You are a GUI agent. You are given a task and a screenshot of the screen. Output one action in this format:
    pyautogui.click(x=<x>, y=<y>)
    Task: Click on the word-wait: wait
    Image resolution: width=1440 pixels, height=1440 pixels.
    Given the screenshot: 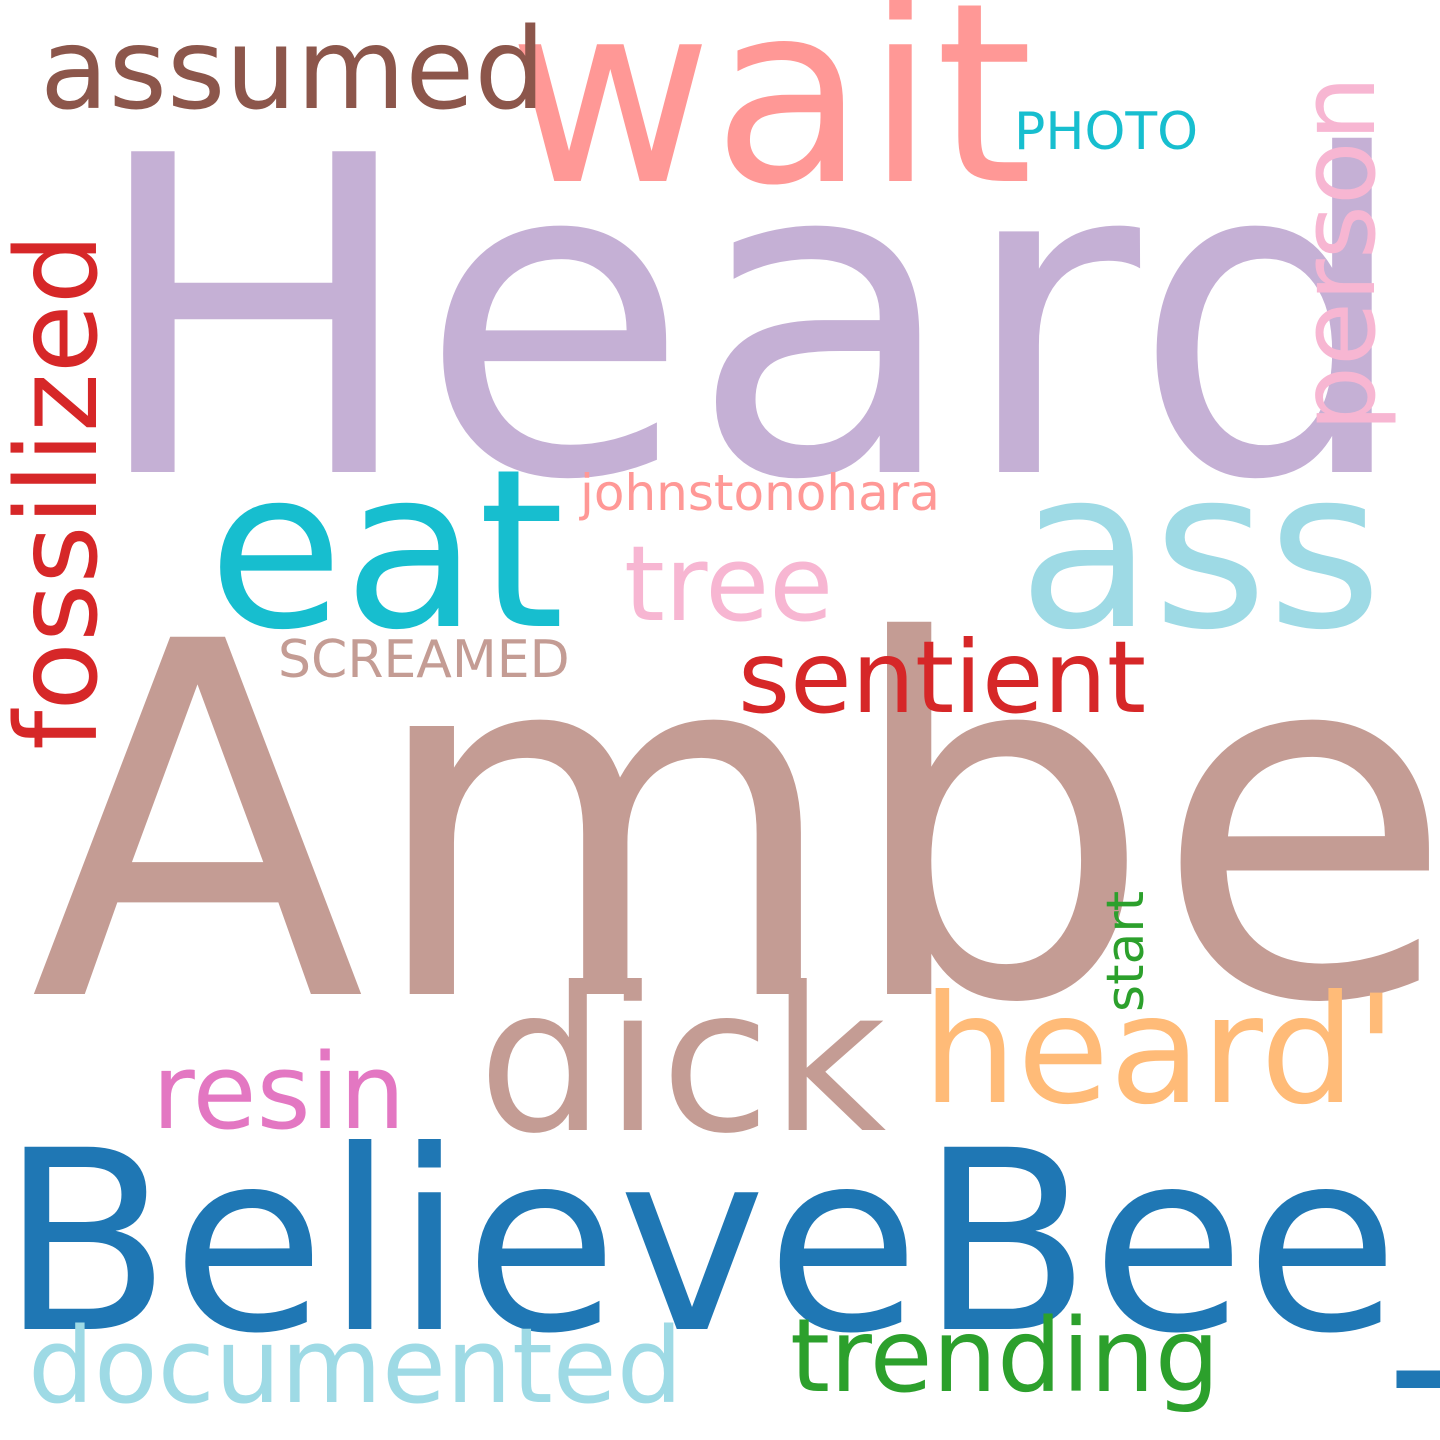 What is the action you would take?
    pyautogui.click(x=771, y=120)
    